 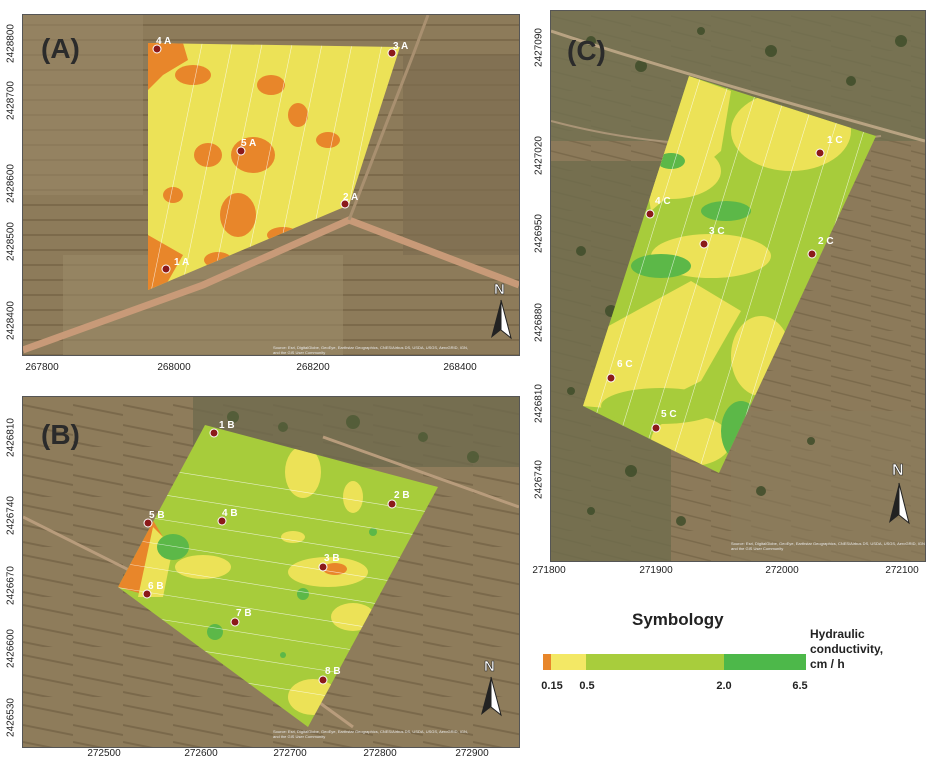 I want to click on panel-c-y-tick: 2426950, so click(x=539, y=233).